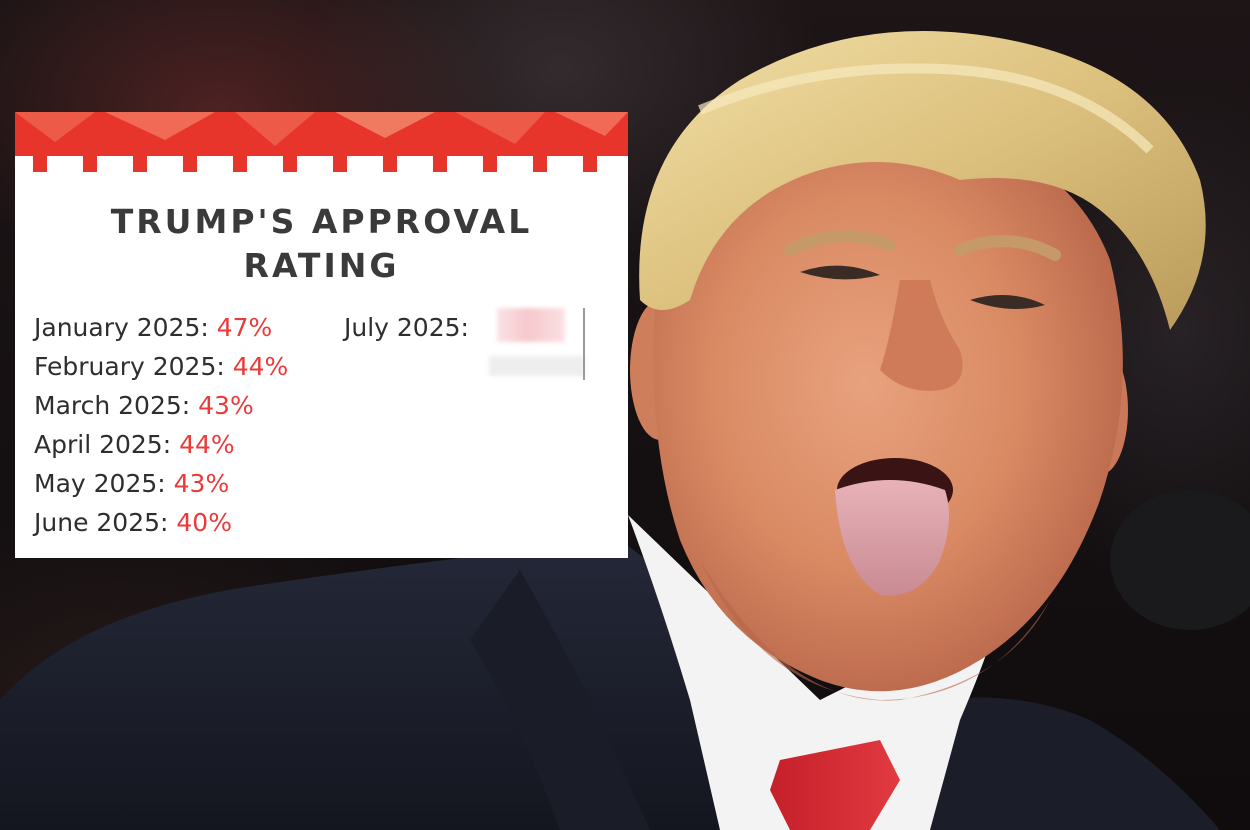 Image resolution: width=1250 pixels, height=830 pixels. I want to click on month-label: March 2025:, so click(112, 405).